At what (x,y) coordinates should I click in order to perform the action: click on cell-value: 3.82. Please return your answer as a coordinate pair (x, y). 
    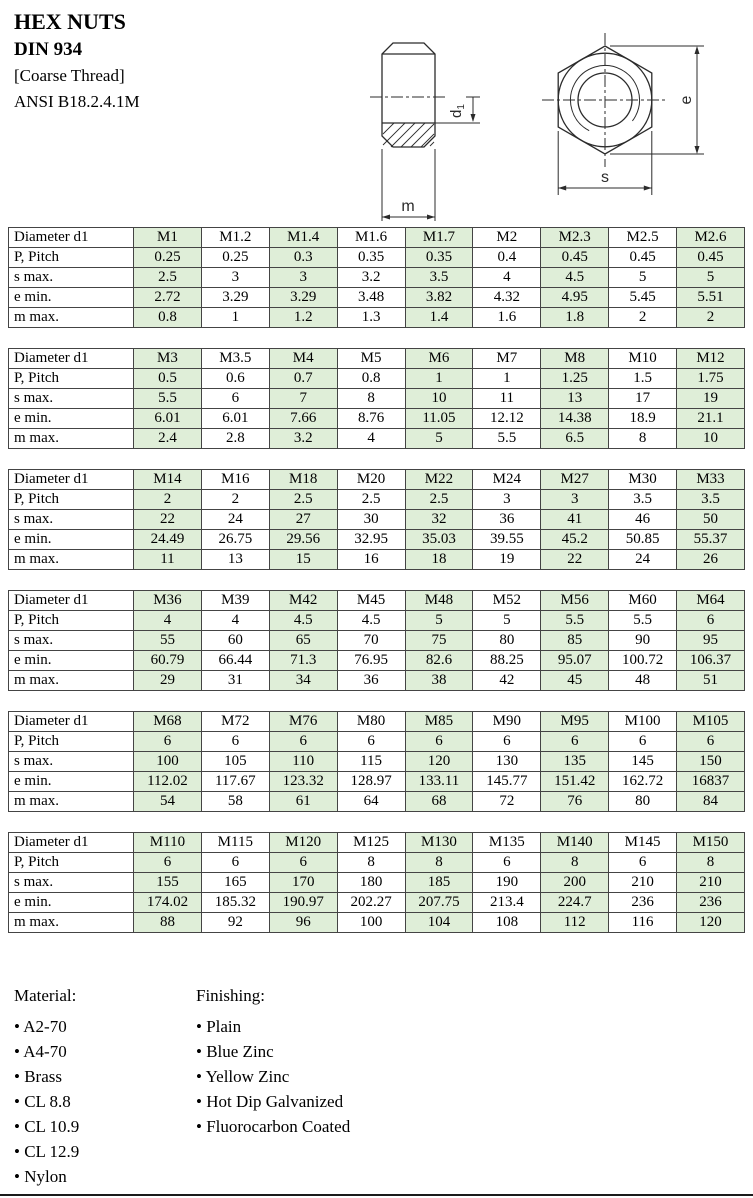
    Looking at the image, I should click on (439, 297).